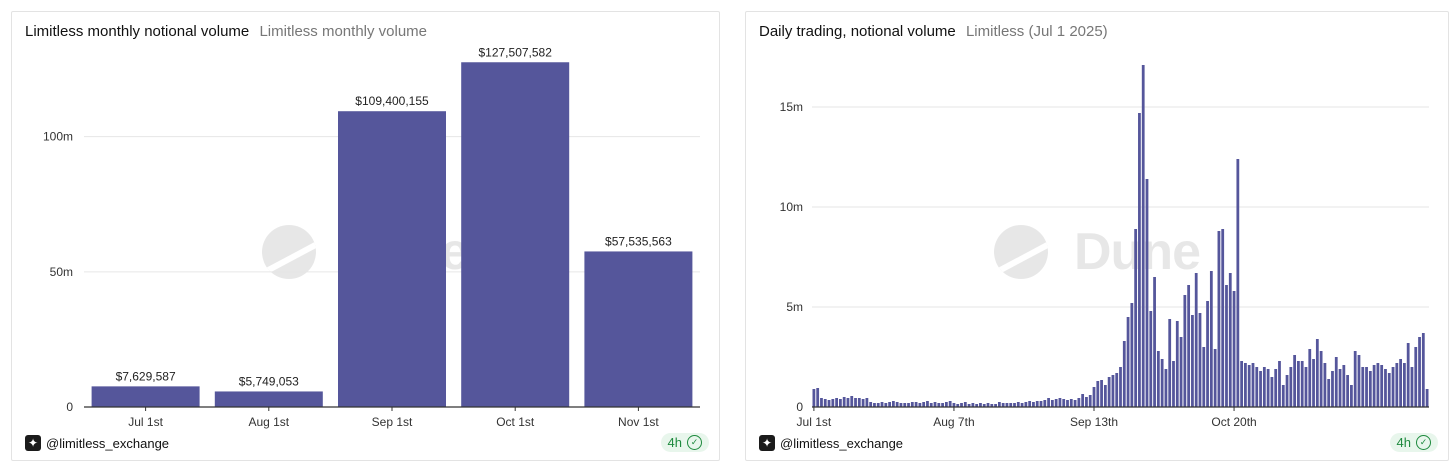 This screenshot has width=1456, height=464. What do you see at coordinates (61, 272) in the screenshot?
I see `y-tick-label: 50m` at bounding box center [61, 272].